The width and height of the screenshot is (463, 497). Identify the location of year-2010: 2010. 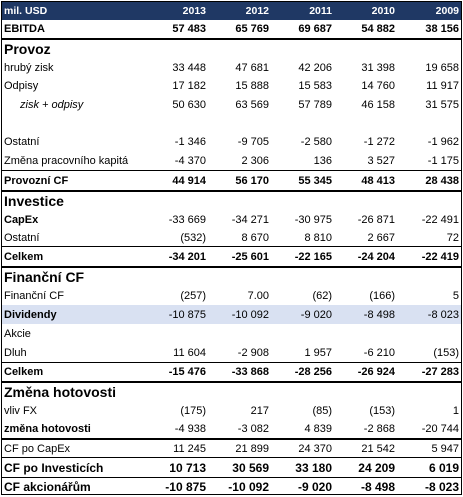
(383, 10).